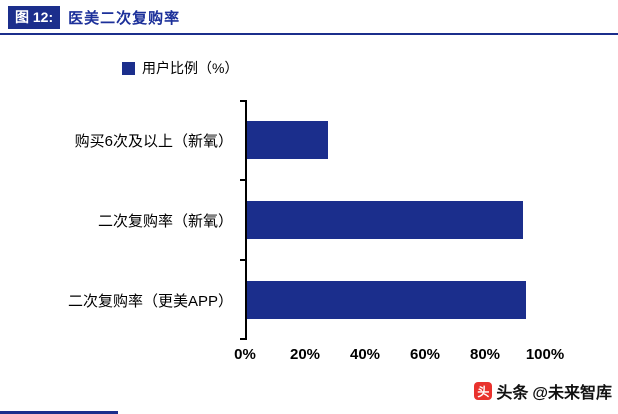 The width and height of the screenshot is (618, 414). What do you see at coordinates (385, 220) in the screenshot?
I see `bar-二次复购率-新氧` at bounding box center [385, 220].